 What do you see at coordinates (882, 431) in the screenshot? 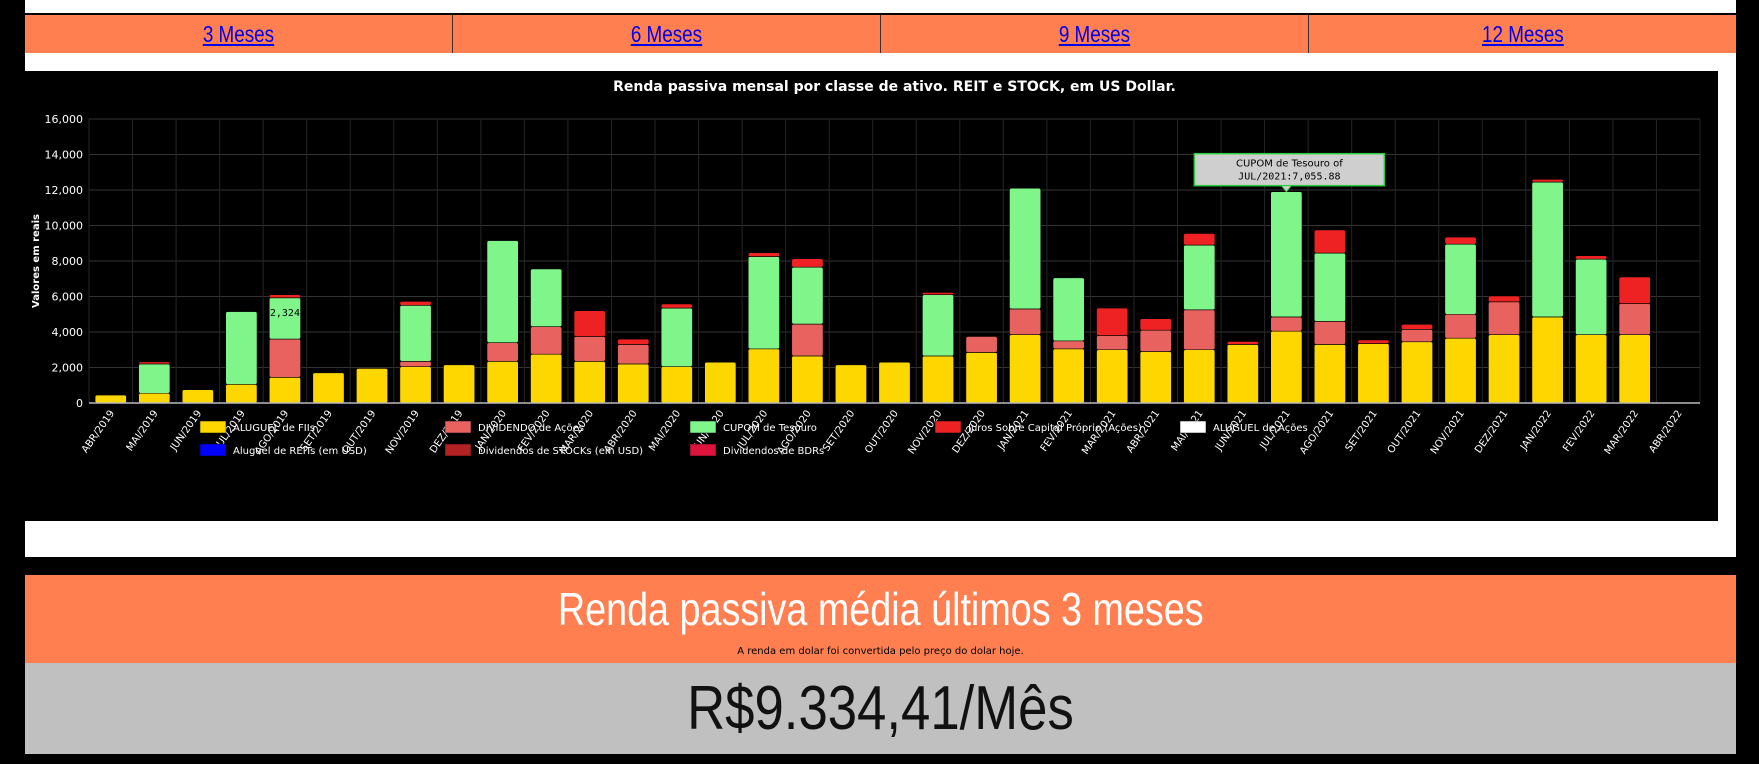
I see `x-tick-label: OUT/2020` at bounding box center [882, 431].